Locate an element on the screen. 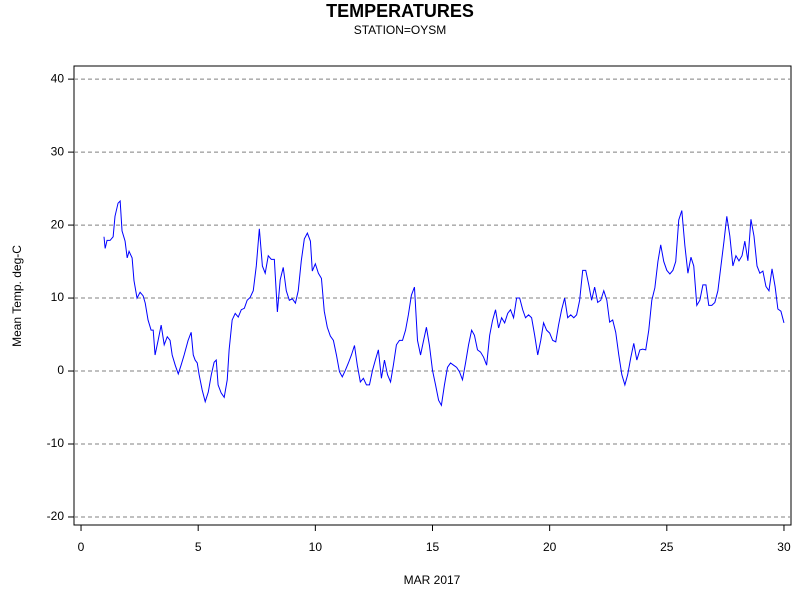 The width and height of the screenshot is (800, 605). y-tick-label: -10 is located at coordinates (56, 443).